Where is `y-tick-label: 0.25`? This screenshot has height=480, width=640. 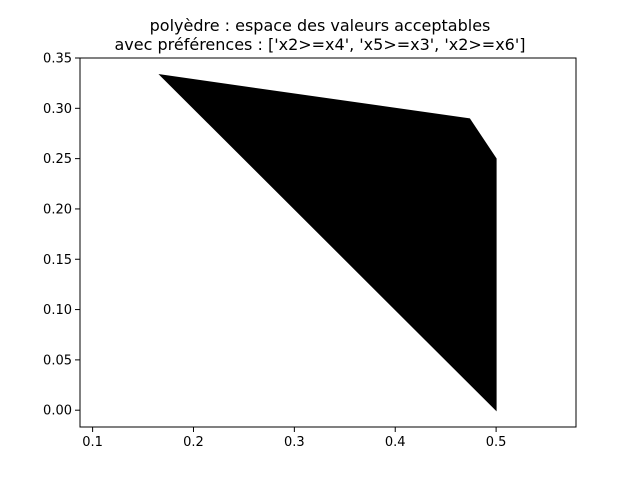 y-tick-label: 0.25 is located at coordinates (57, 159).